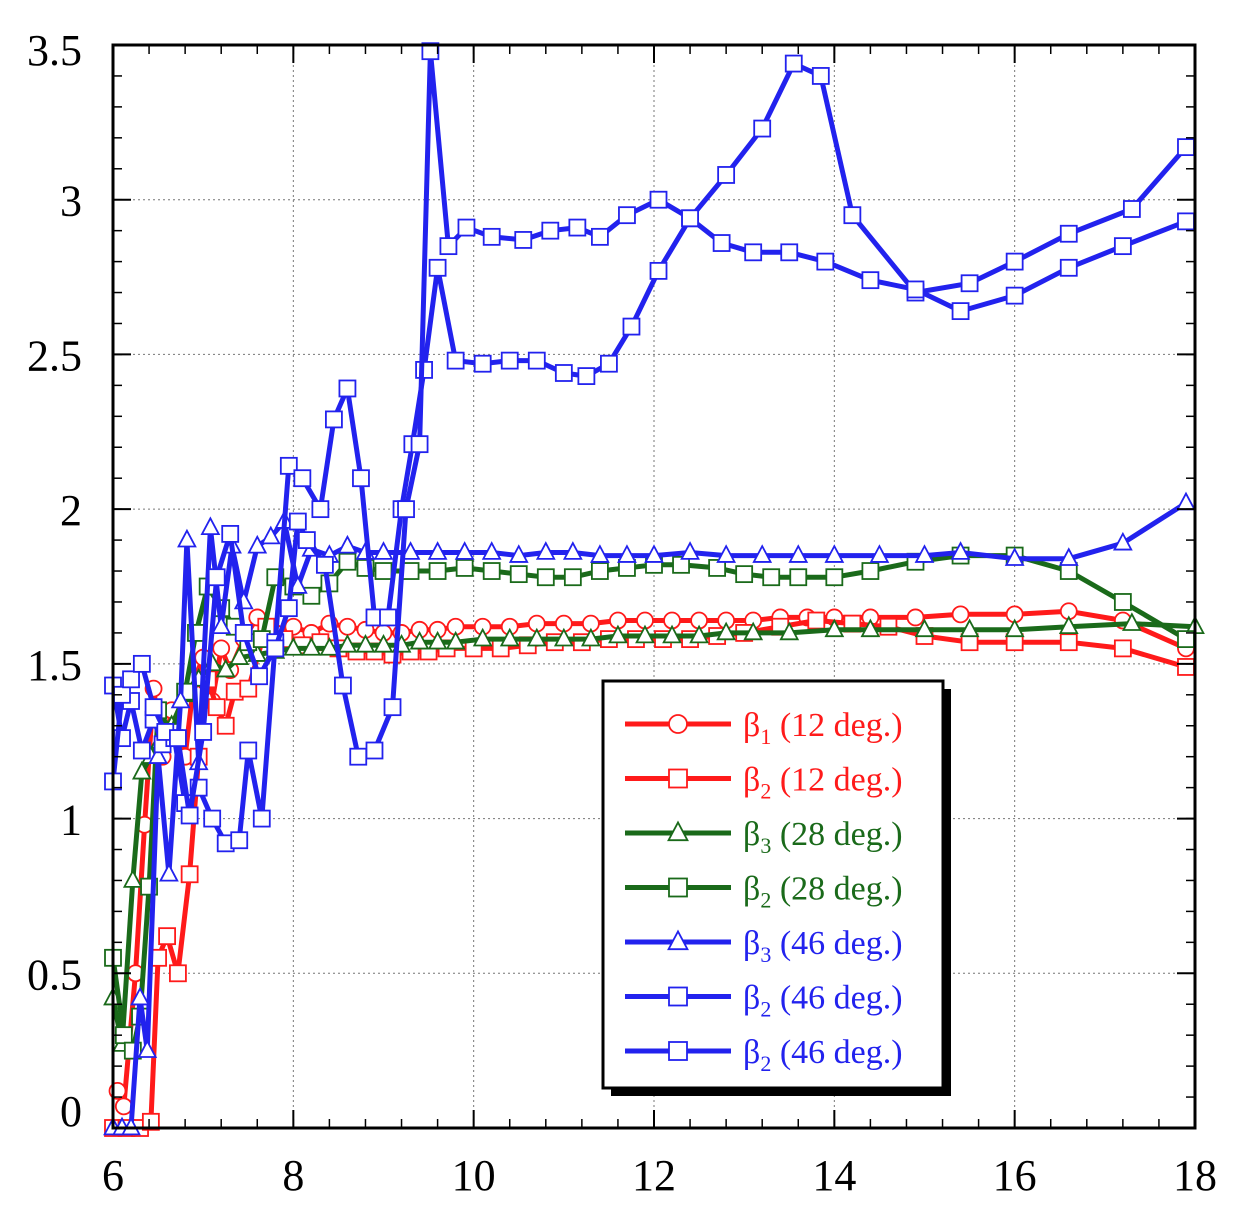  What do you see at coordinates (54, 665) in the screenshot?
I see `y-tick-label: 1.5` at bounding box center [54, 665].